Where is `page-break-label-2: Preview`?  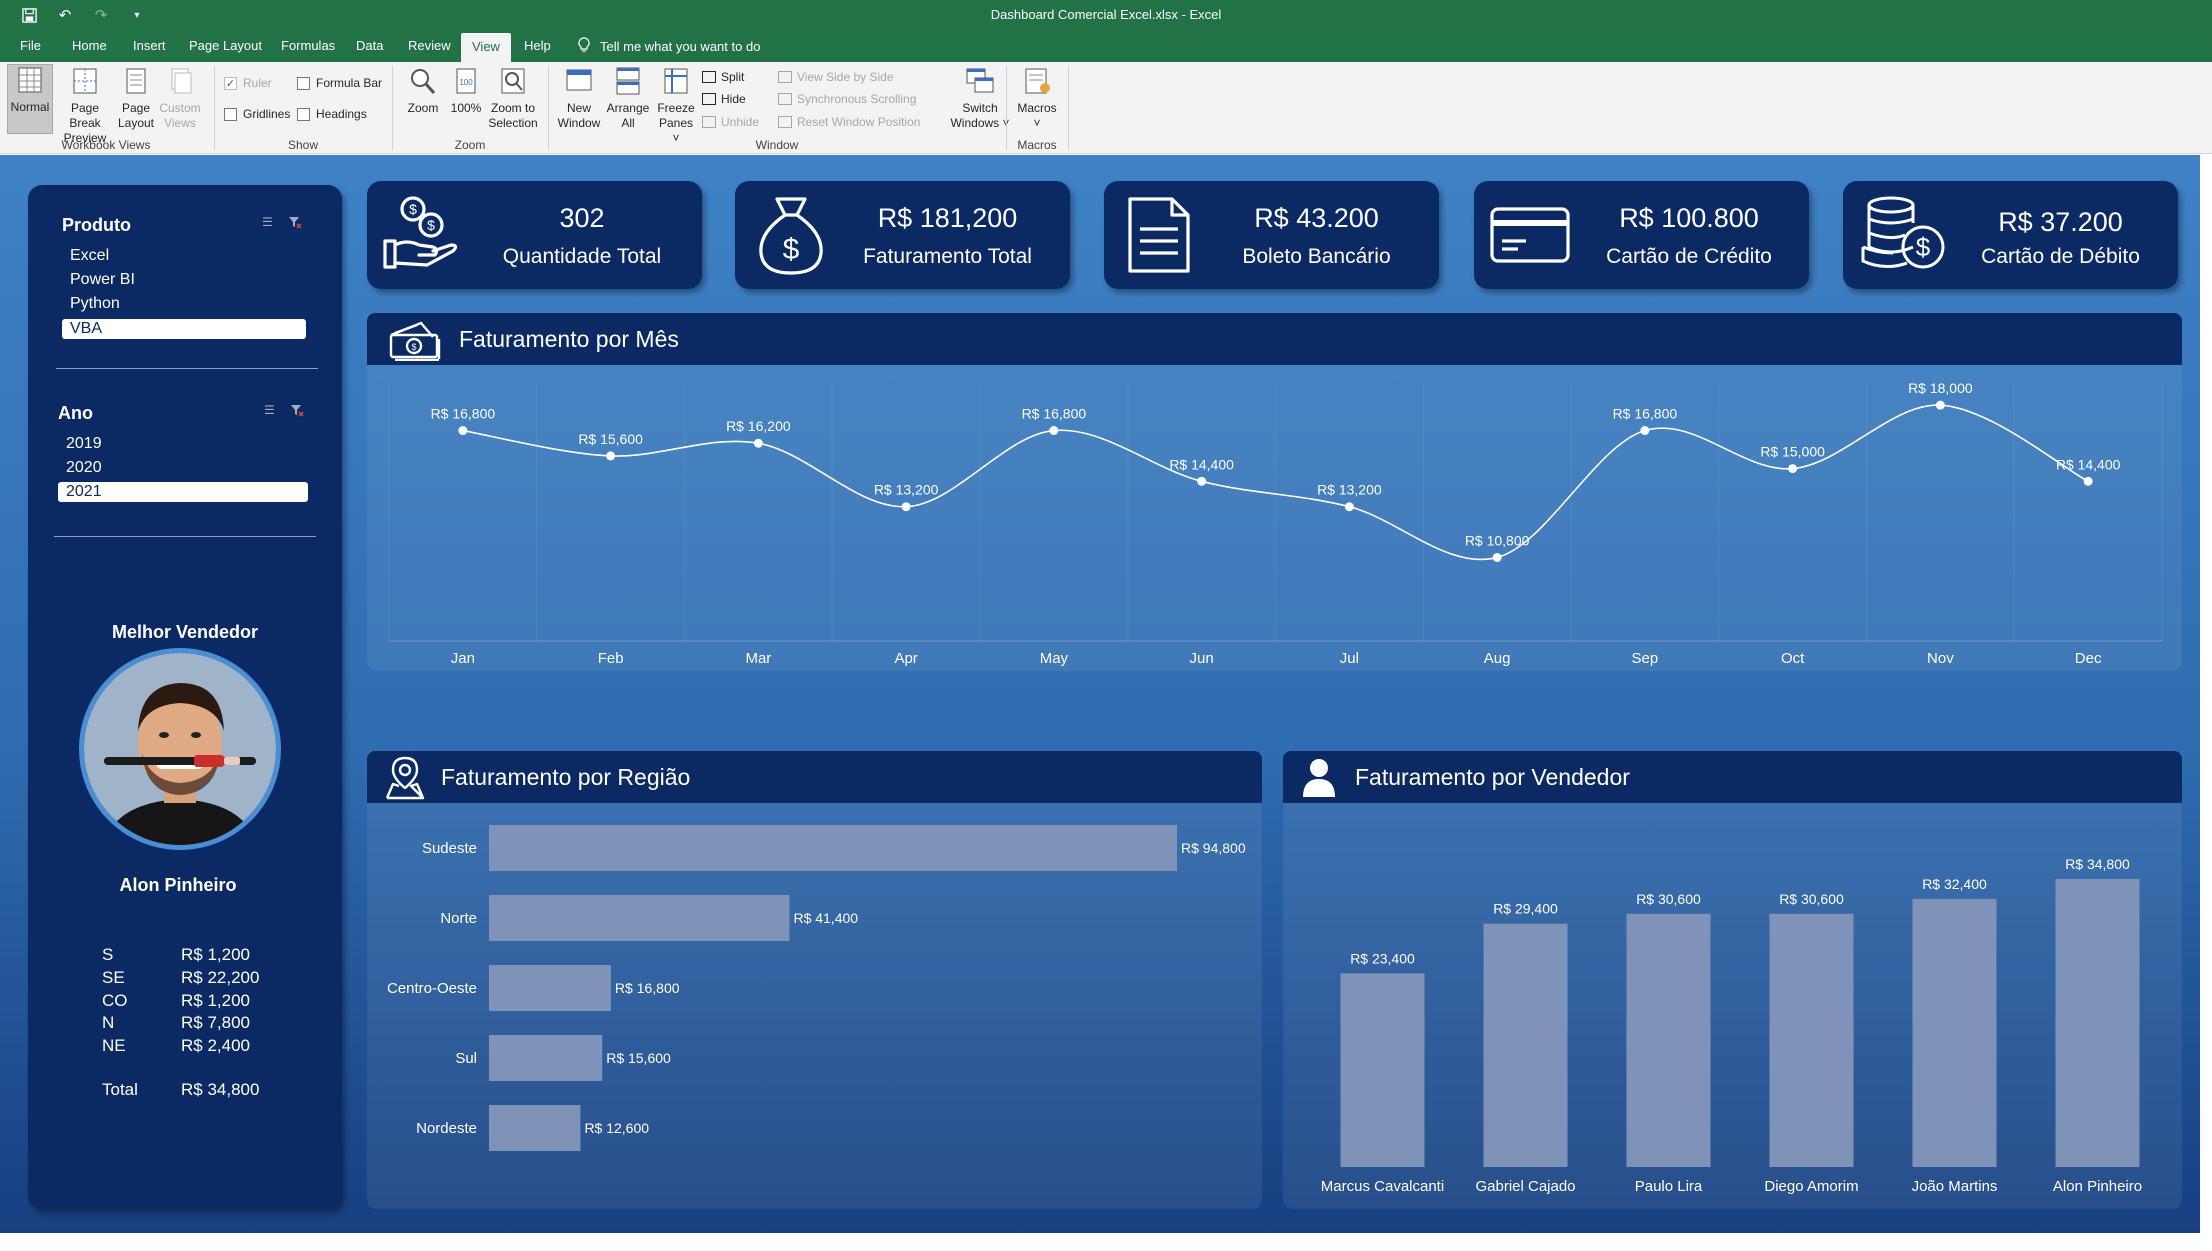
page-break-label-2: Preview is located at coordinates (85, 138).